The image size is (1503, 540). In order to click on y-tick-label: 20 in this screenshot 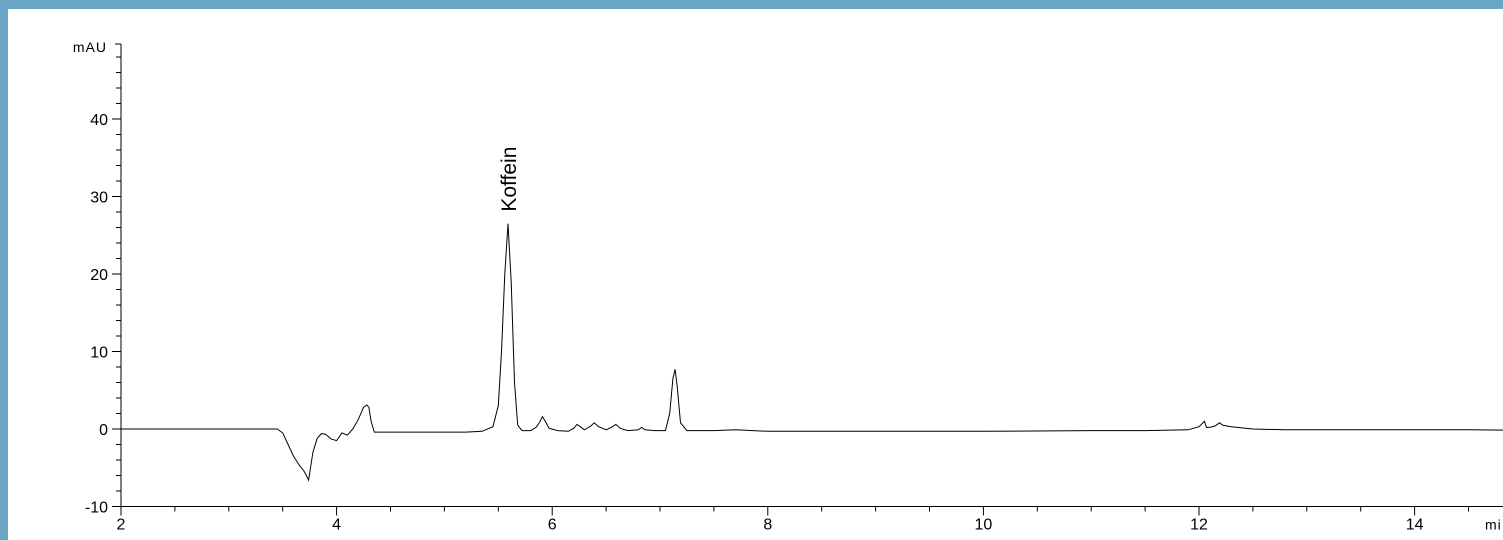, I will do `click(99, 275)`.